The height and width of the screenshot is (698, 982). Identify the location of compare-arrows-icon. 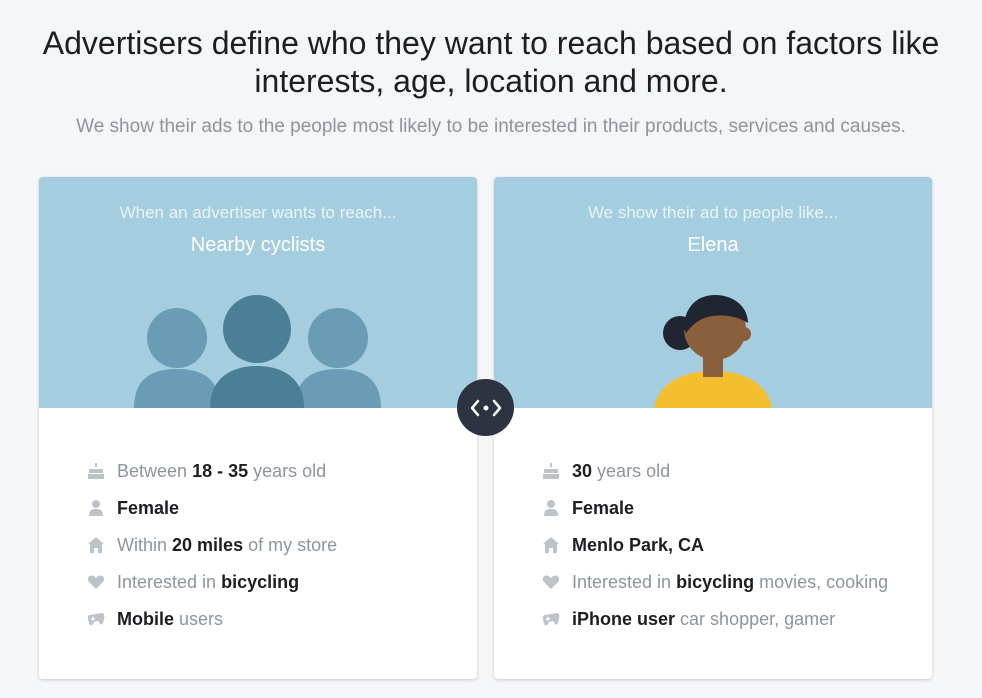
(485, 407).